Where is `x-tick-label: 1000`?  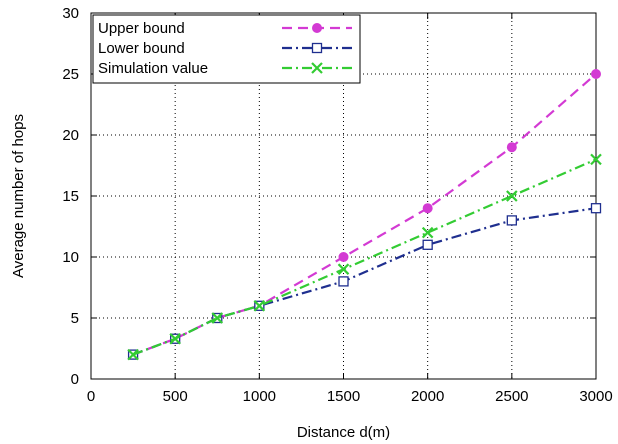 x-tick-label: 1000 is located at coordinates (259, 396).